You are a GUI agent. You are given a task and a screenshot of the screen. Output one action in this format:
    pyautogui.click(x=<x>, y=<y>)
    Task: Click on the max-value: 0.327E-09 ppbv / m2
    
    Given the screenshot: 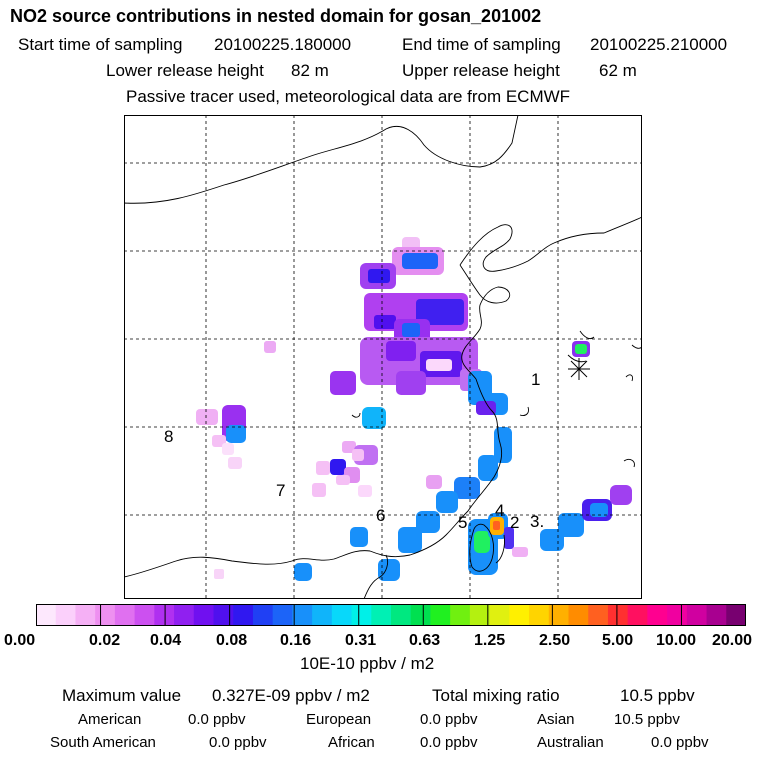 What is the action you would take?
    pyautogui.click(x=291, y=695)
    